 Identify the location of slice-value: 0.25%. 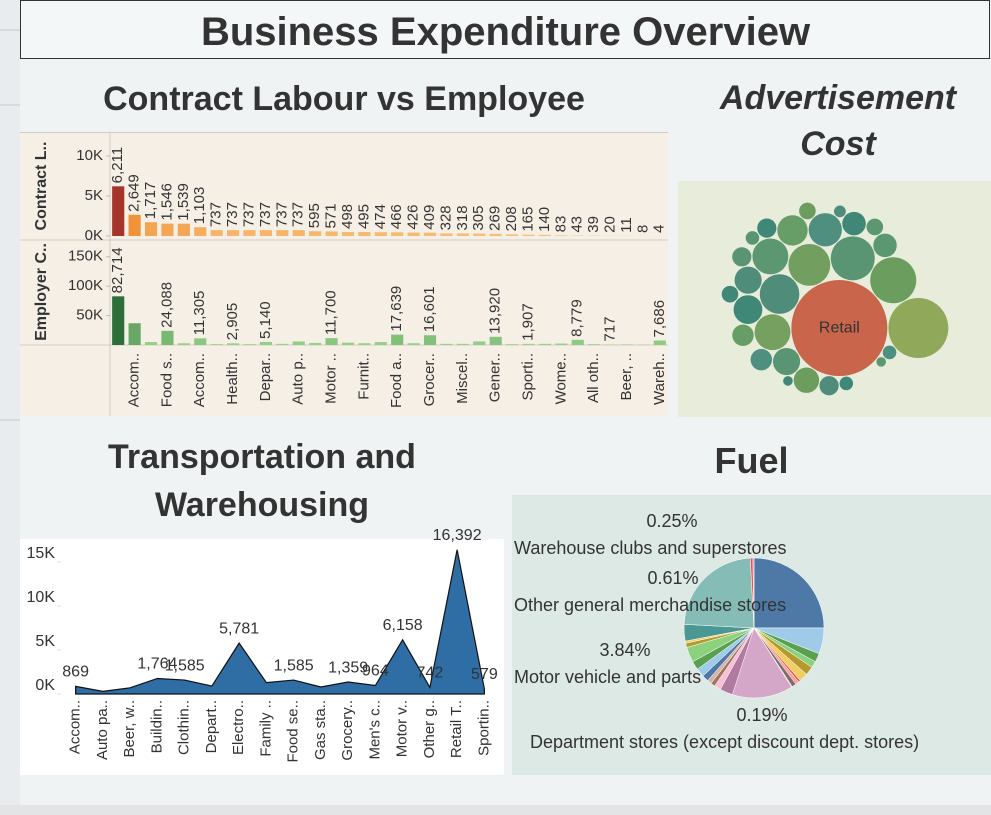
(671, 521).